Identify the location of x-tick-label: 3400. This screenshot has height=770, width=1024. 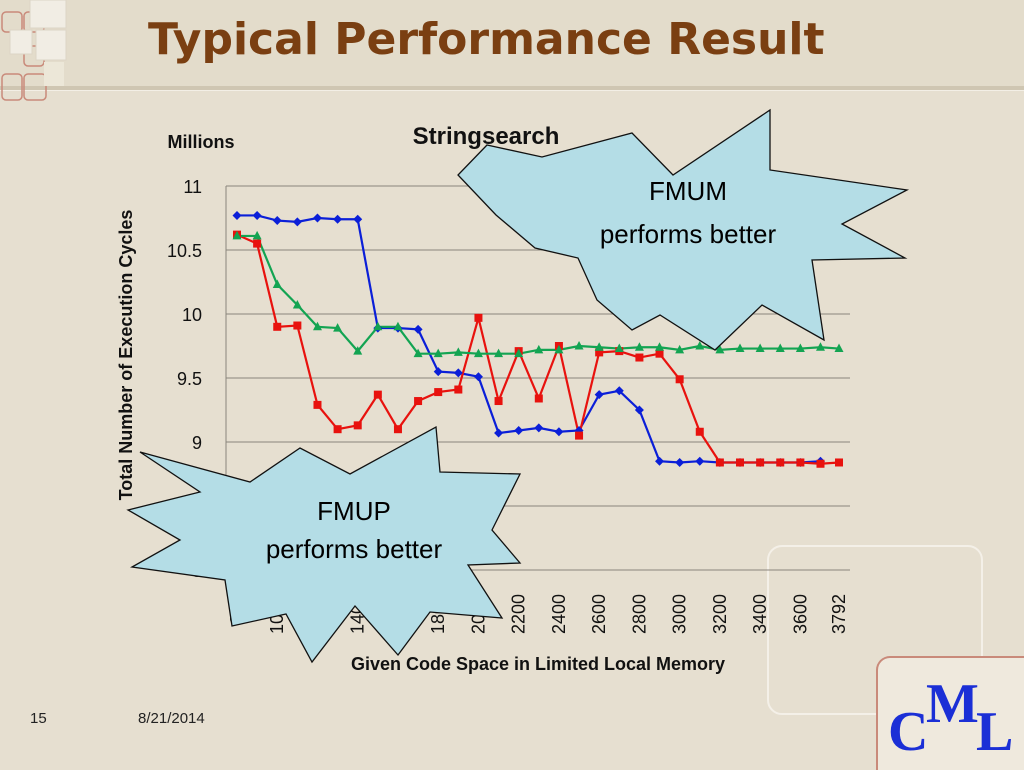
(760, 614).